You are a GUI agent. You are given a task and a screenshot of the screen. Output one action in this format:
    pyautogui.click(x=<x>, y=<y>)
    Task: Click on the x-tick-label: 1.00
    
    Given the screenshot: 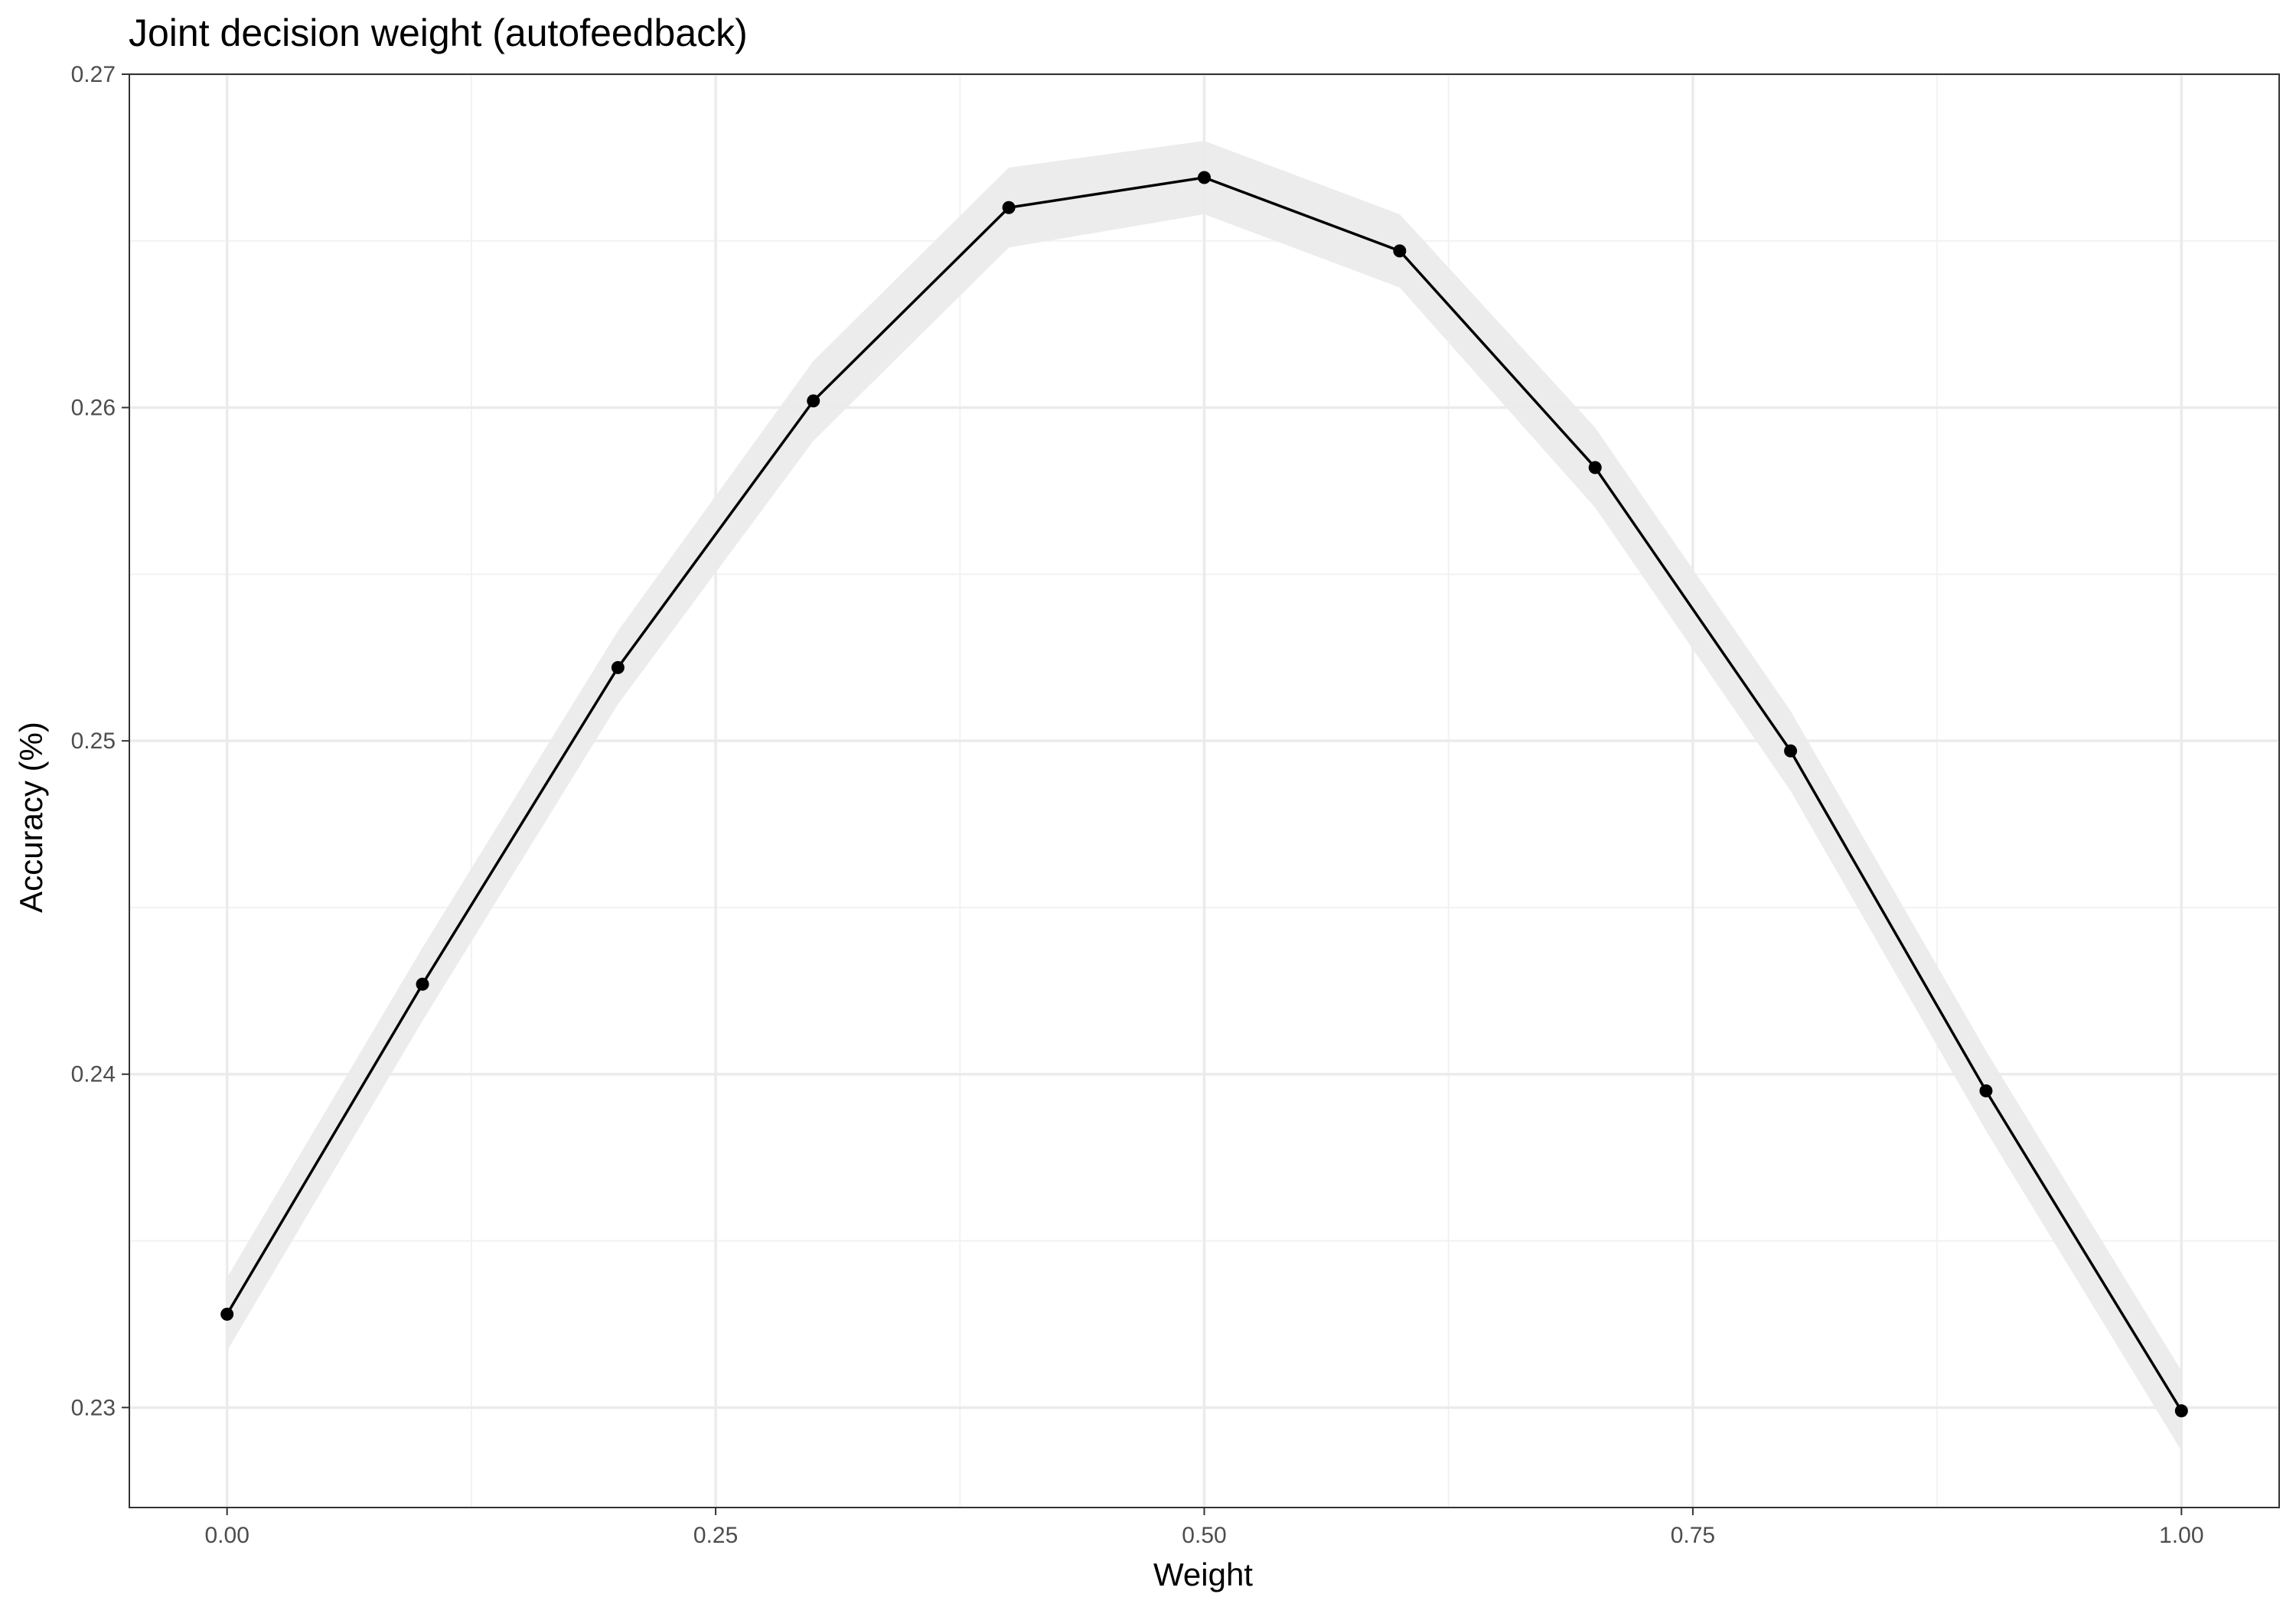 What is the action you would take?
    pyautogui.click(x=2181, y=1535)
    